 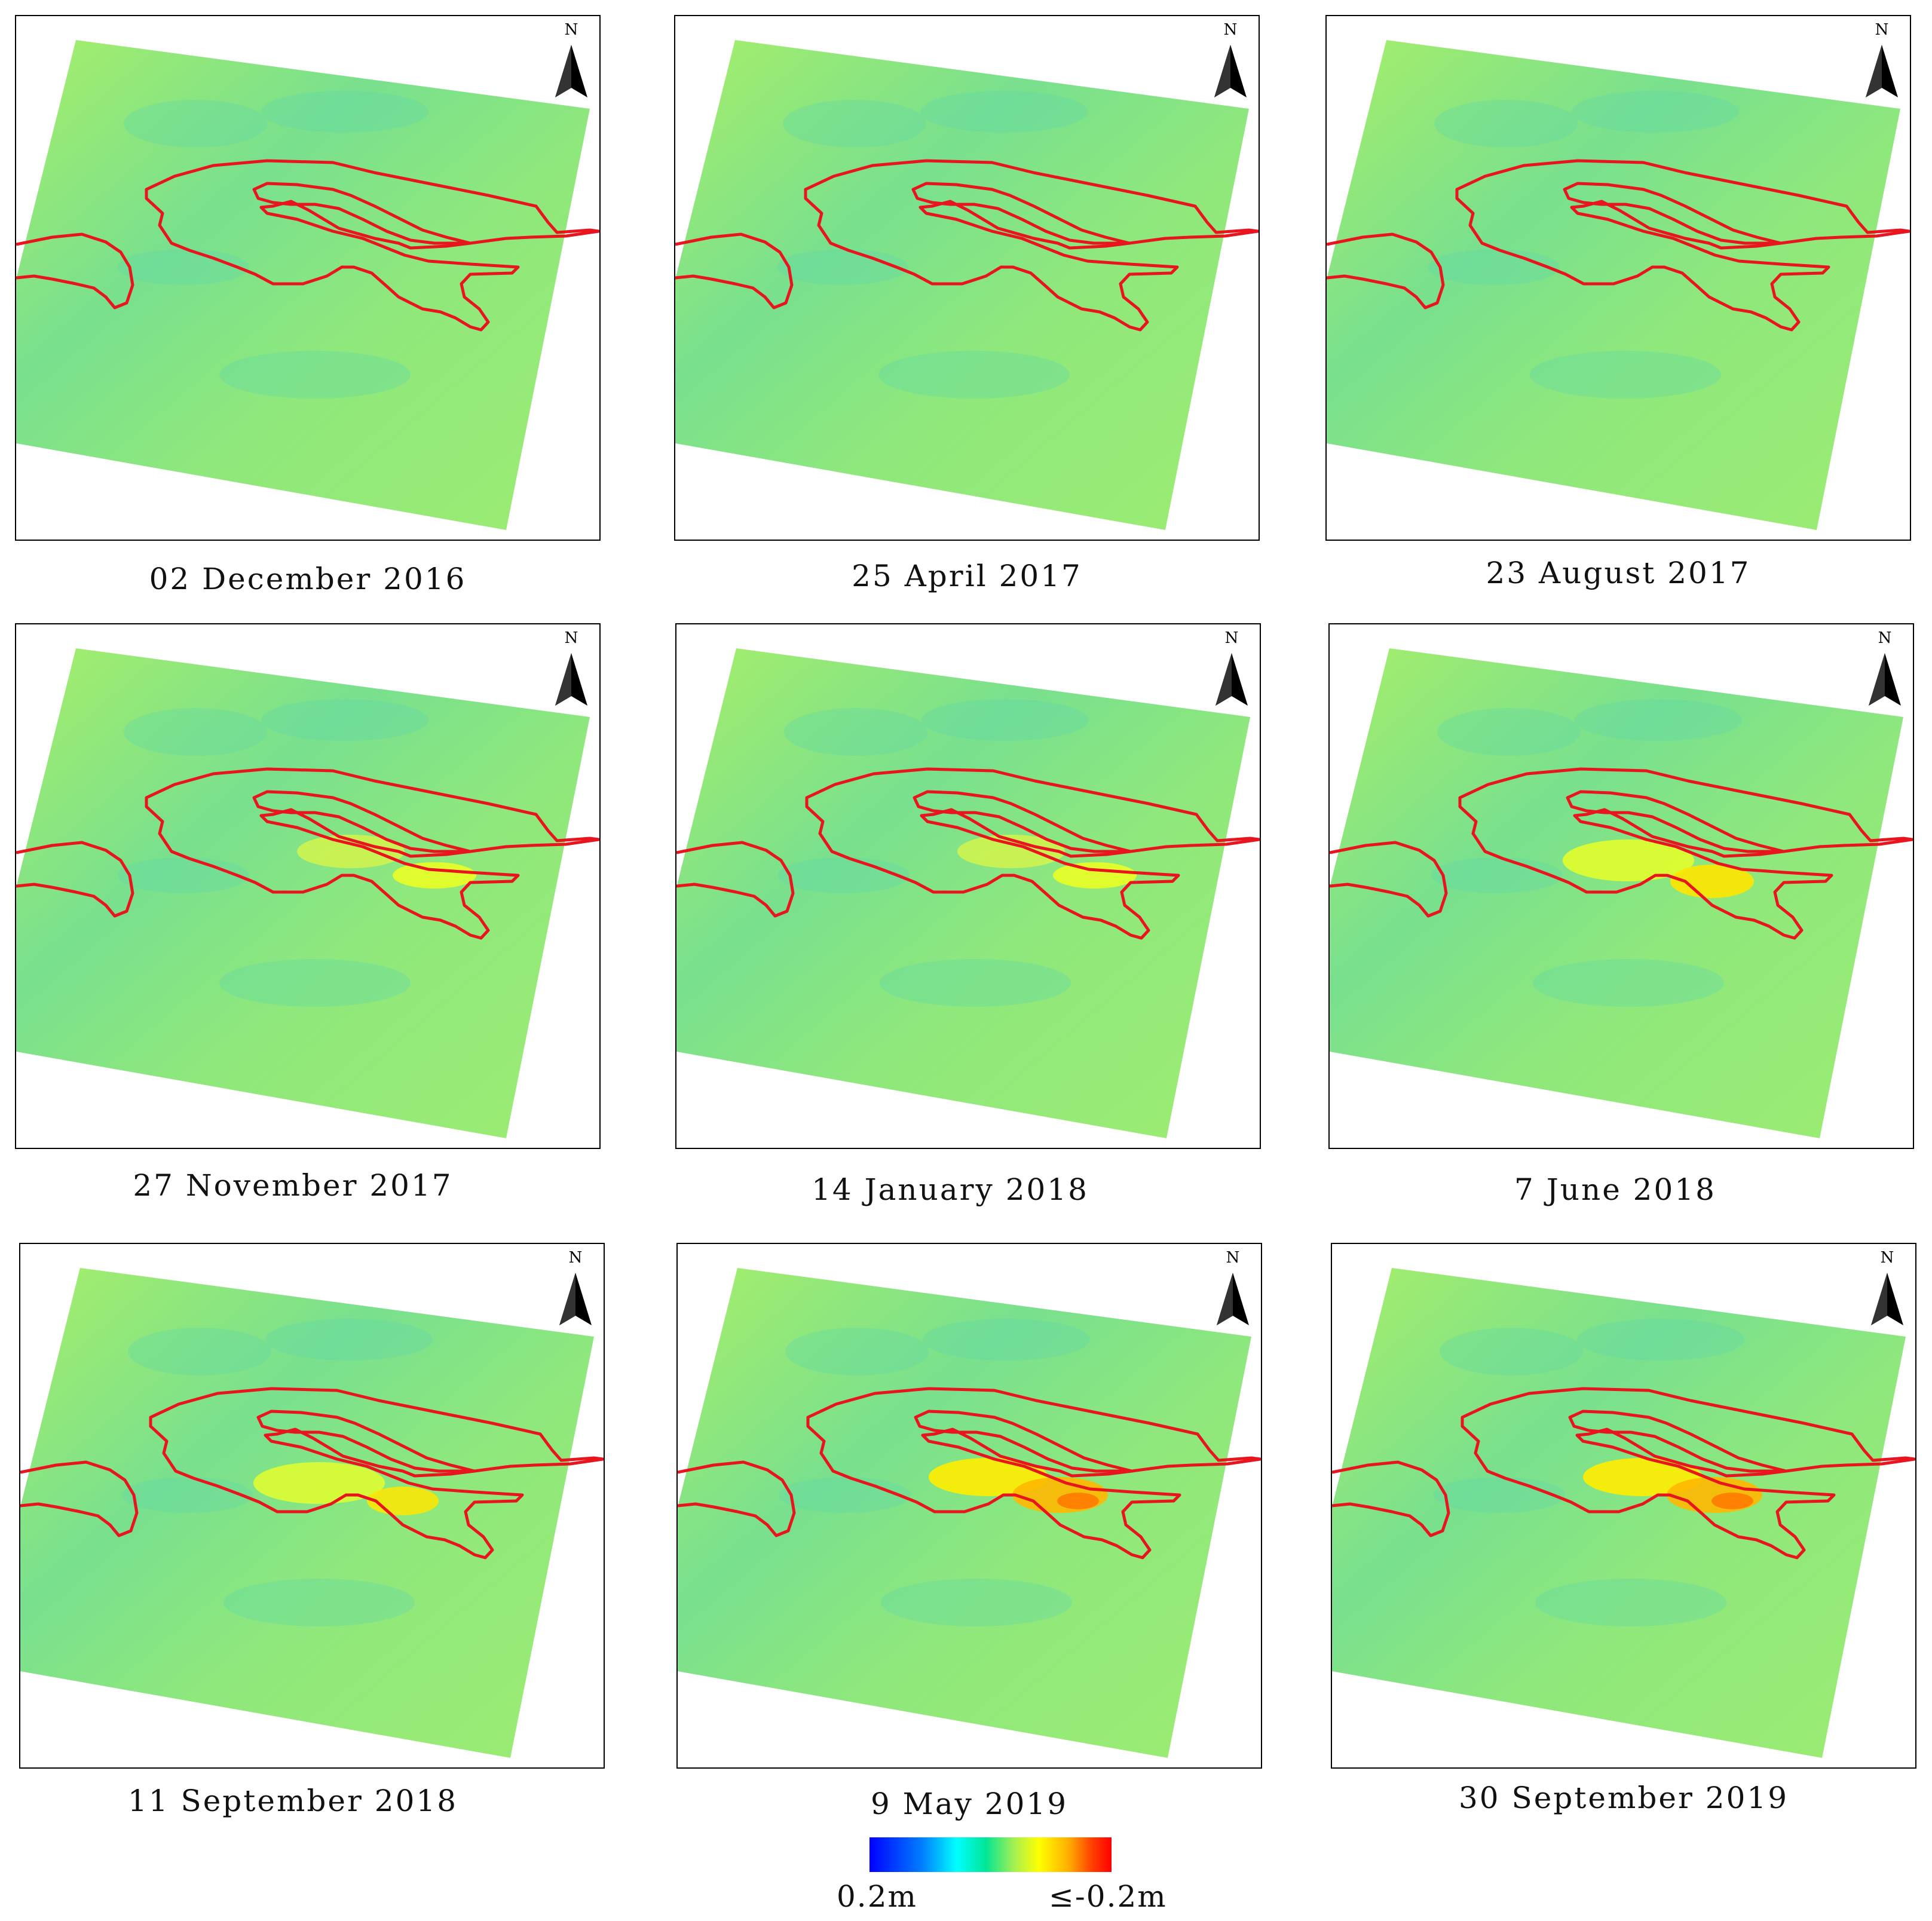 I want to click on panel-date-caption: 02 December 2016, so click(x=308, y=579).